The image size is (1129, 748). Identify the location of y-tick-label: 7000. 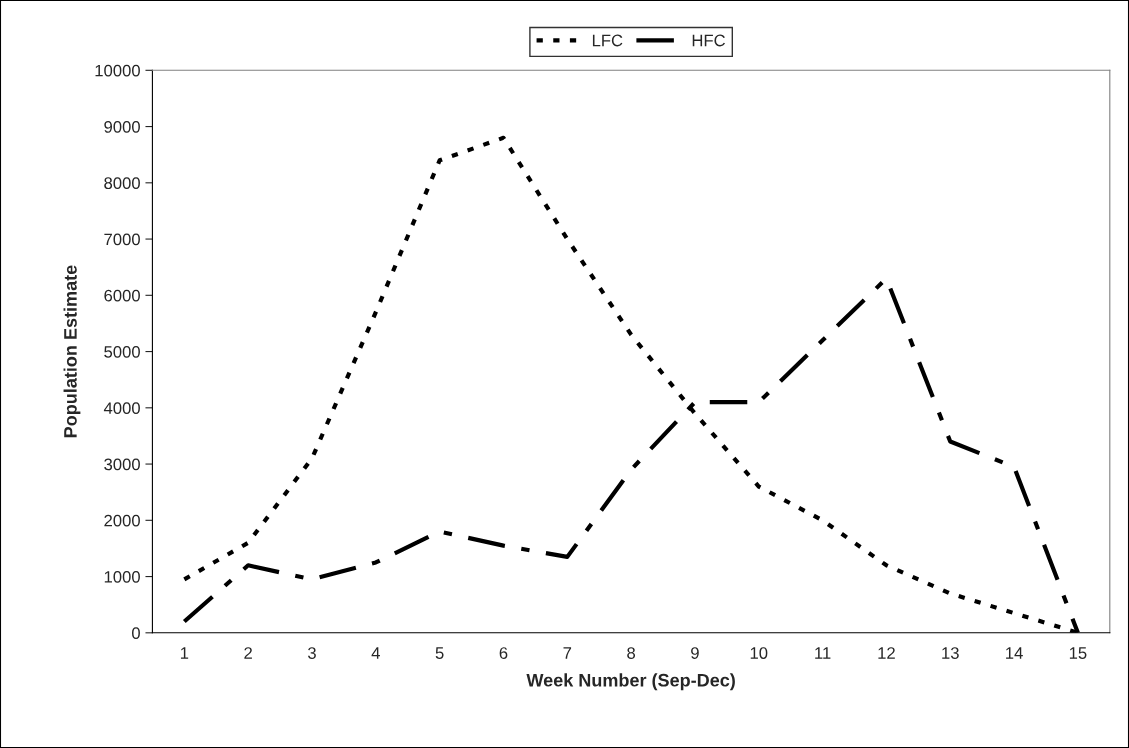
(122, 239).